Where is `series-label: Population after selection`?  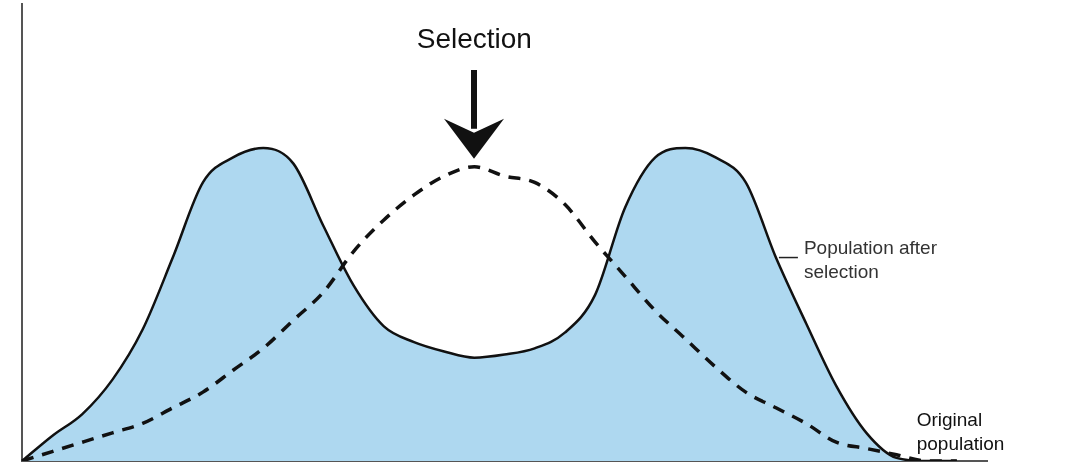
series-label: Population after selection is located at coordinates (870, 259).